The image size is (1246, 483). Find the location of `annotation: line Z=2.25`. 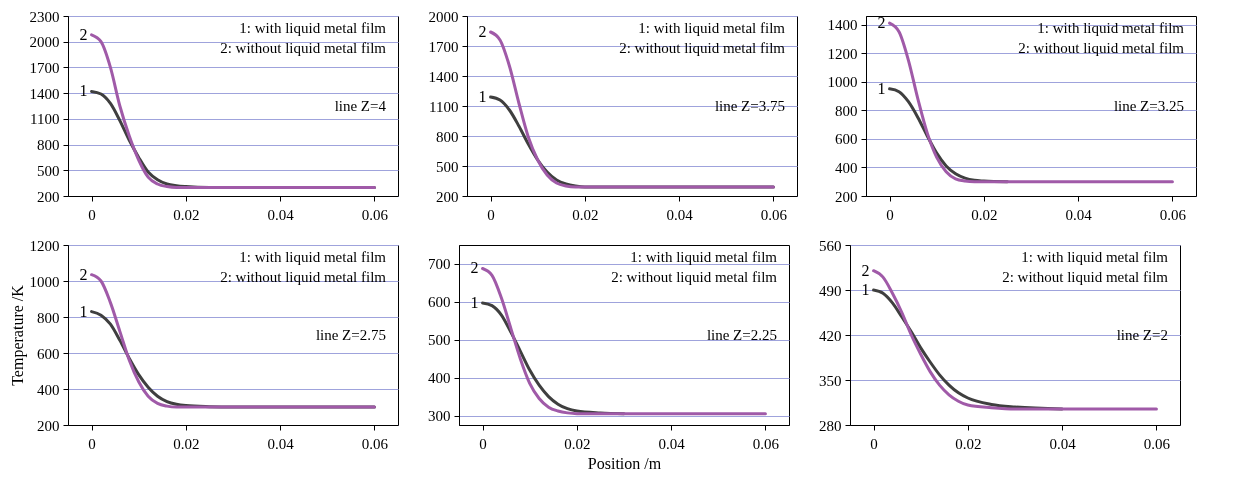

annotation: line Z=2.25 is located at coordinates (741, 335).